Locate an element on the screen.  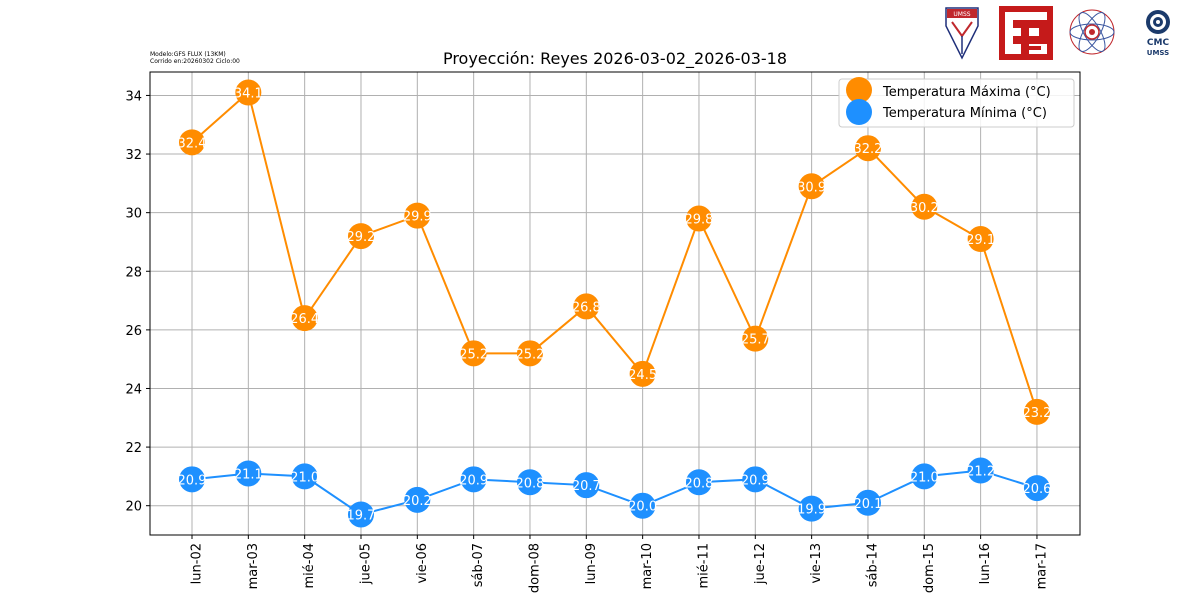
legend-min-marker is located at coordinates (859, 112).